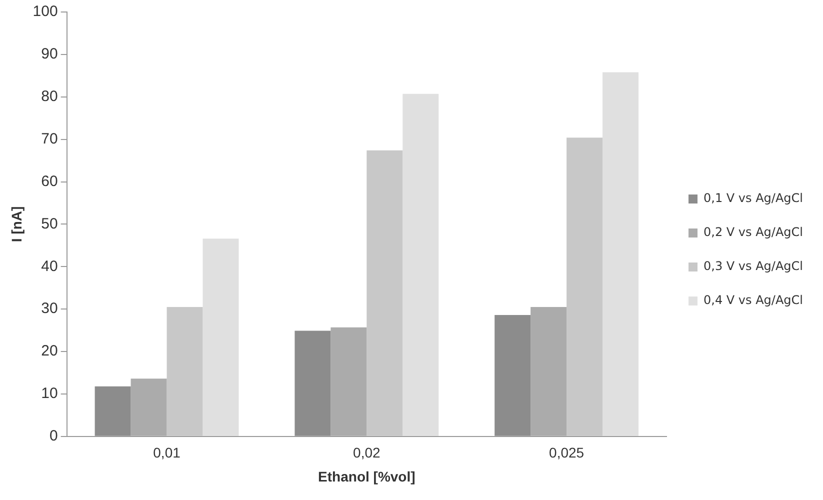 The height and width of the screenshot is (500, 823). I want to click on y-tick-label: 100, so click(45, 11).